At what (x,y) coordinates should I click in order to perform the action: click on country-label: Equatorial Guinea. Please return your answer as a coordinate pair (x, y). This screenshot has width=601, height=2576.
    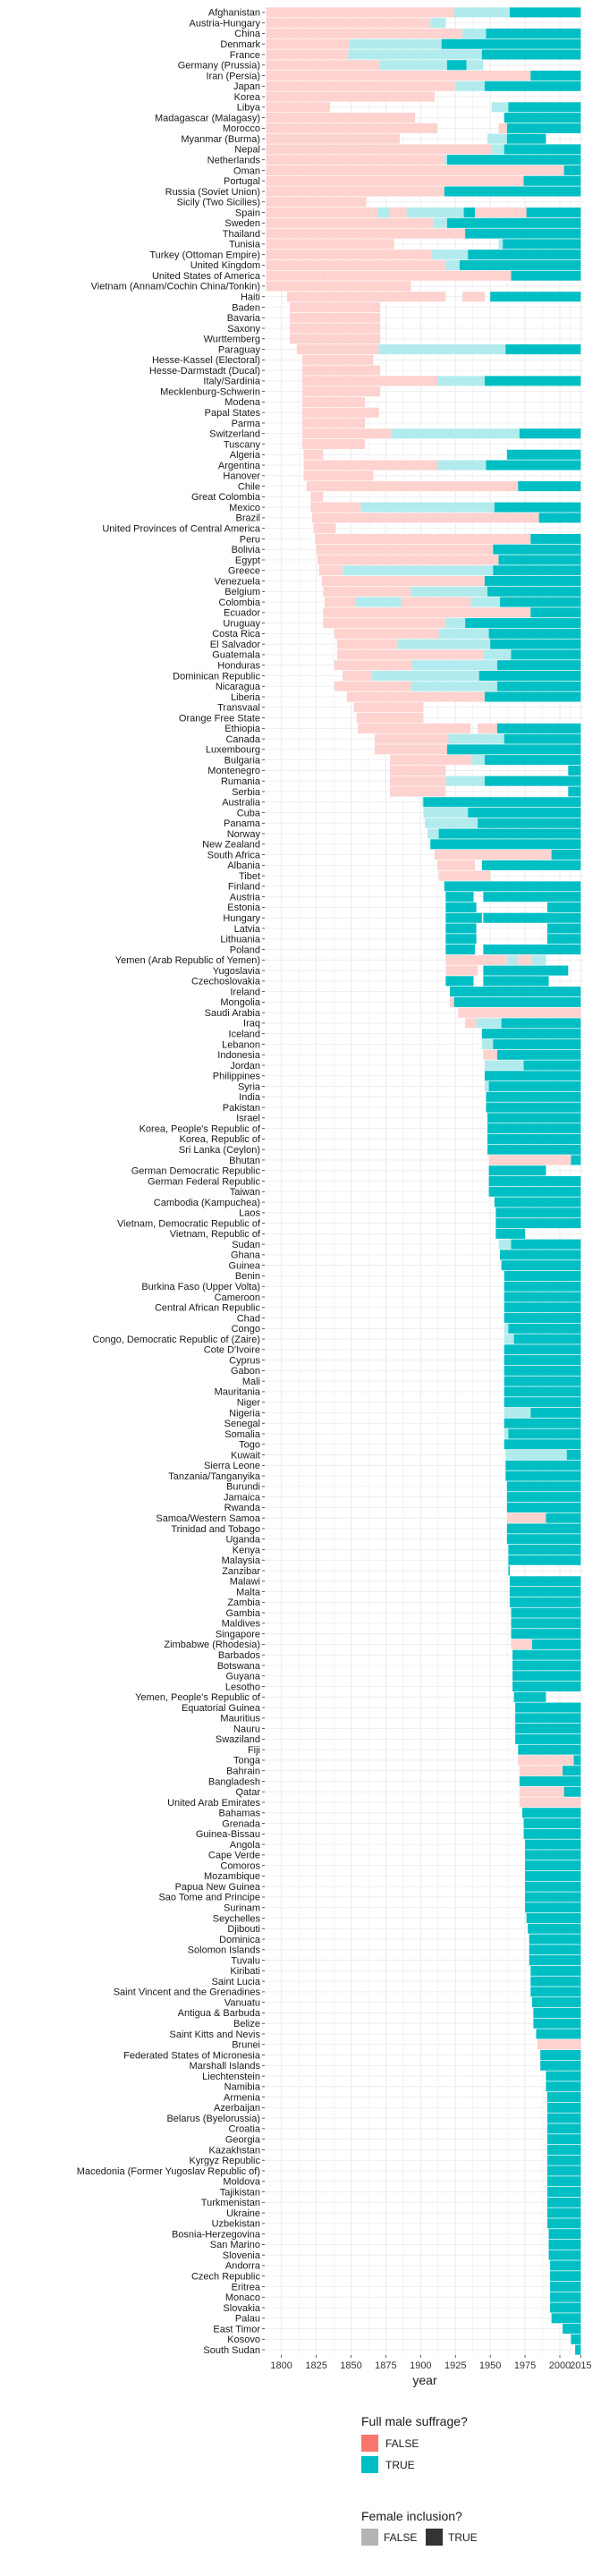
    Looking at the image, I should click on (221, 1708).